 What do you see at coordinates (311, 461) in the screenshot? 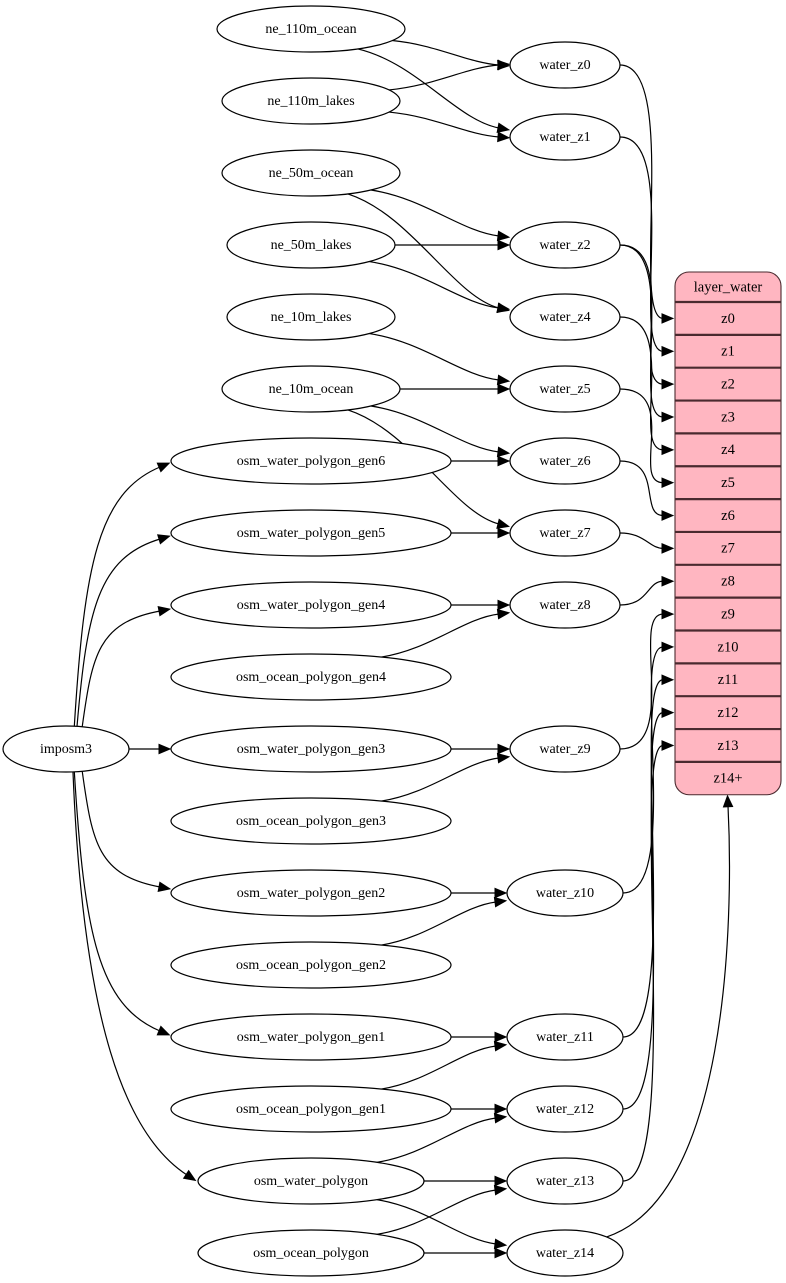
I see `node-osm_water_polygon_gen6: osm_water_polygon_gen6` at bounding box center [311, 461].